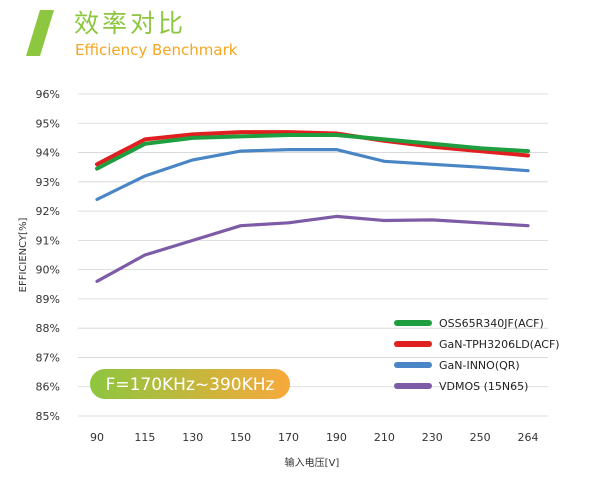 The height and width of the screenshot is (482, 600). Describe the element at coordinates (432, 437) in the screenshot. I see `x-tick-label: 230` at that location.